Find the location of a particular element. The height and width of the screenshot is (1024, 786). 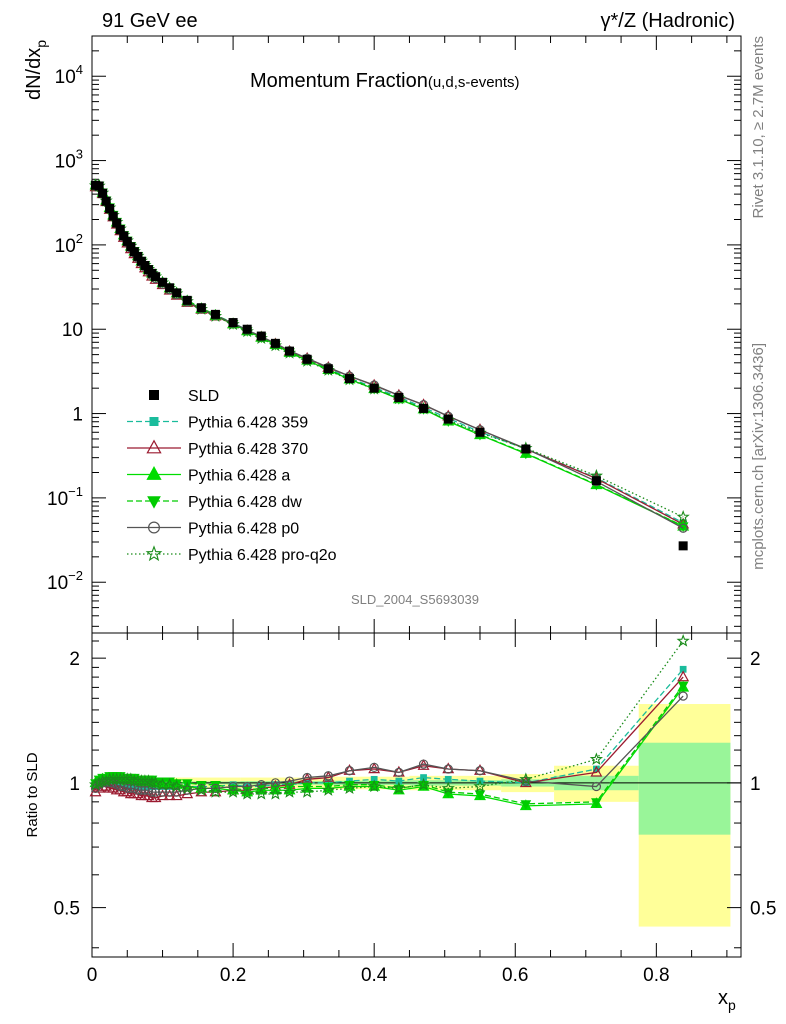

y-tick-label: 10² is located at coordinates (69, 244).